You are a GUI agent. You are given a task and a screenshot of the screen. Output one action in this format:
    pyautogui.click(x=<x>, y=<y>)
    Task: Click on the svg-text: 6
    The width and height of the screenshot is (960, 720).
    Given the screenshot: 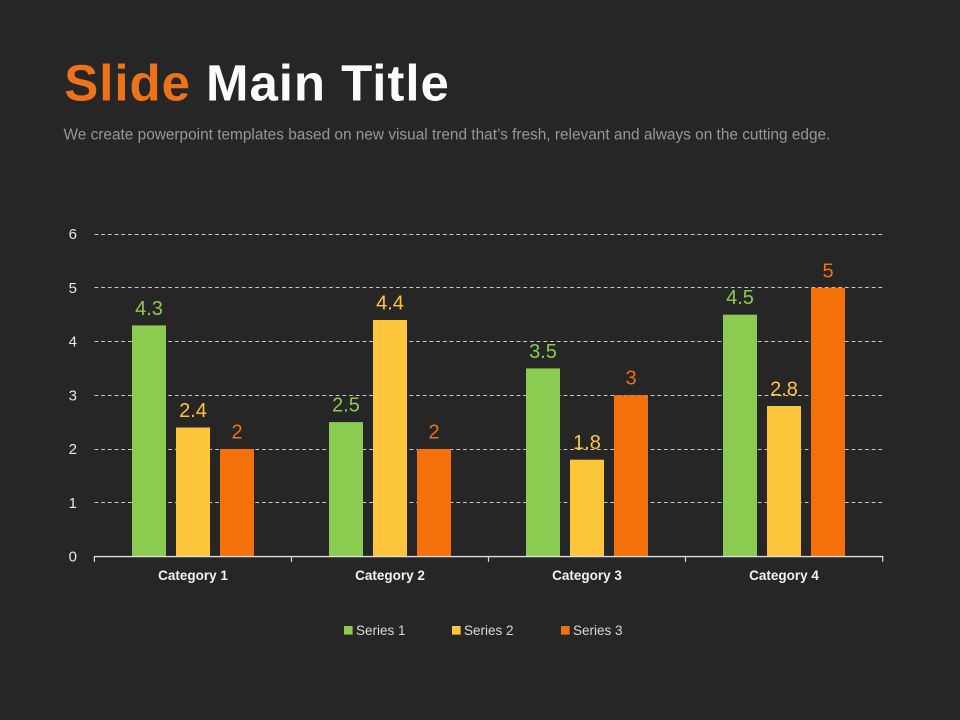 What is the action you would take?
    pyautogui.click(x=73, y=234)
    